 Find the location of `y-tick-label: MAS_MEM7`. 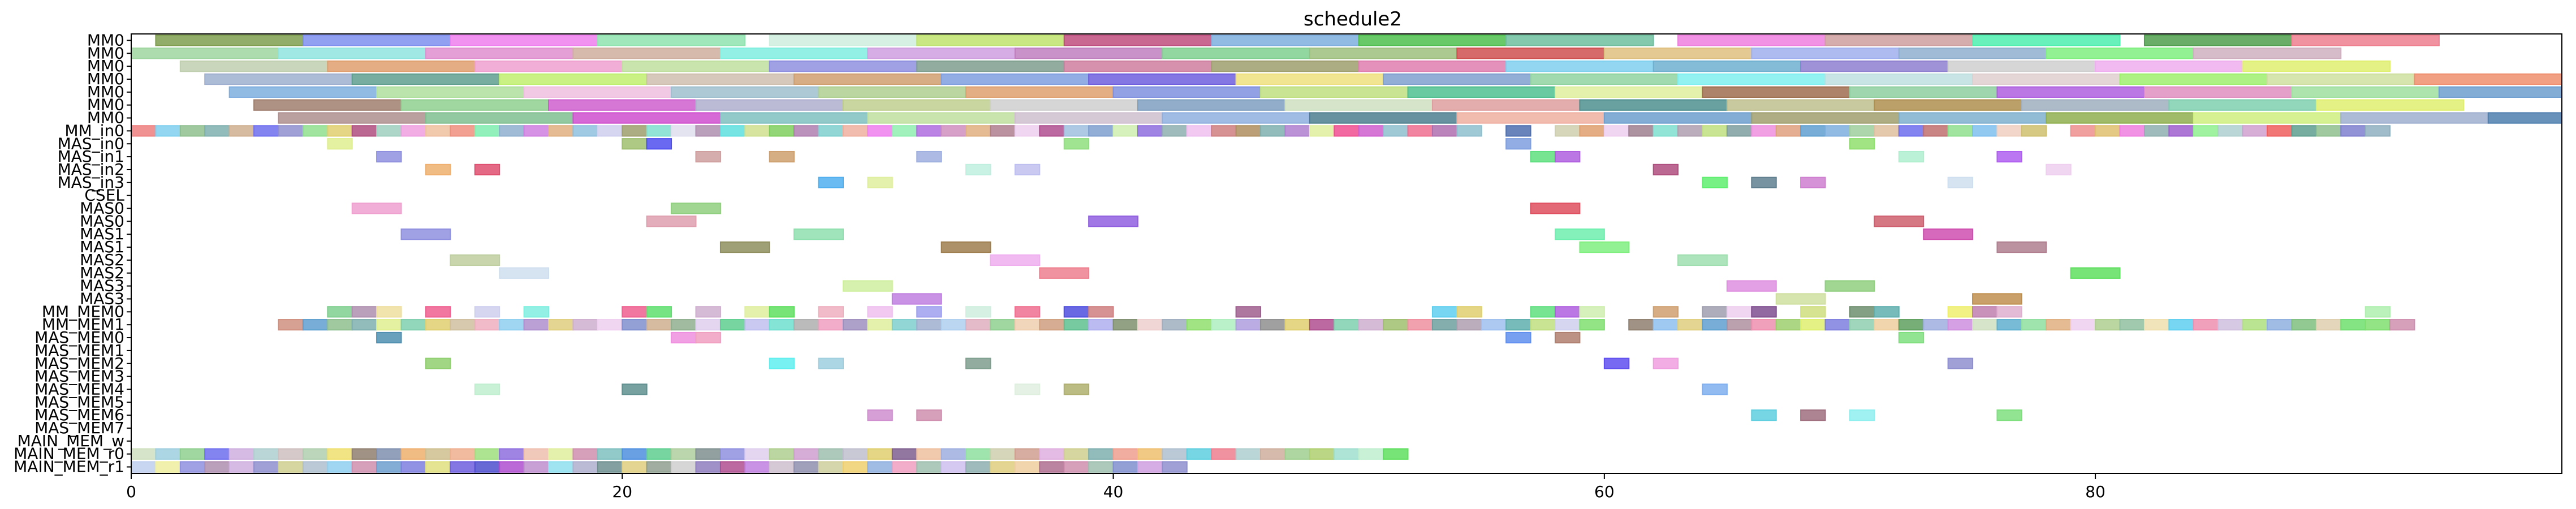

y-tick-label: MAS_MEM7 is located at coordinates (79, 428).